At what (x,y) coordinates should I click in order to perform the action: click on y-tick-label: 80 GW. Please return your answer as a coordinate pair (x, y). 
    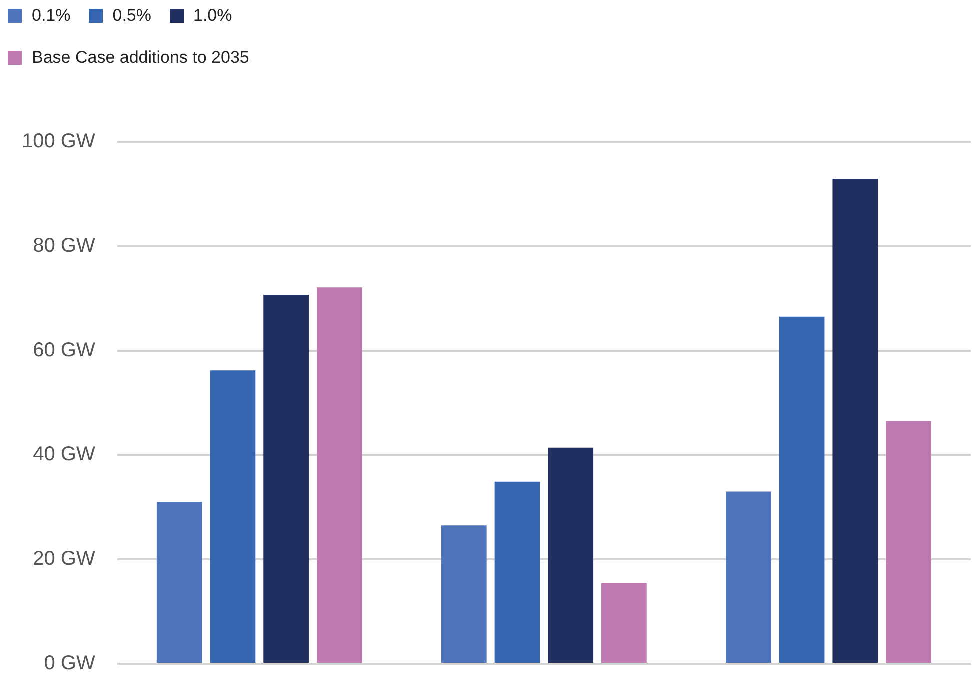
    Looking at the image, I should click on (64, 245).